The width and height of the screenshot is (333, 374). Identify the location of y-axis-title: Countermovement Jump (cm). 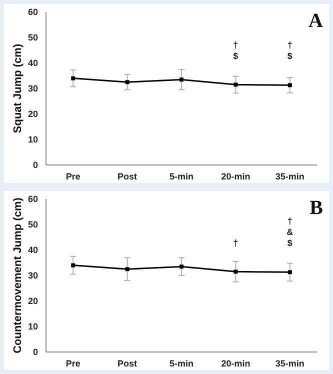
(18, 275).